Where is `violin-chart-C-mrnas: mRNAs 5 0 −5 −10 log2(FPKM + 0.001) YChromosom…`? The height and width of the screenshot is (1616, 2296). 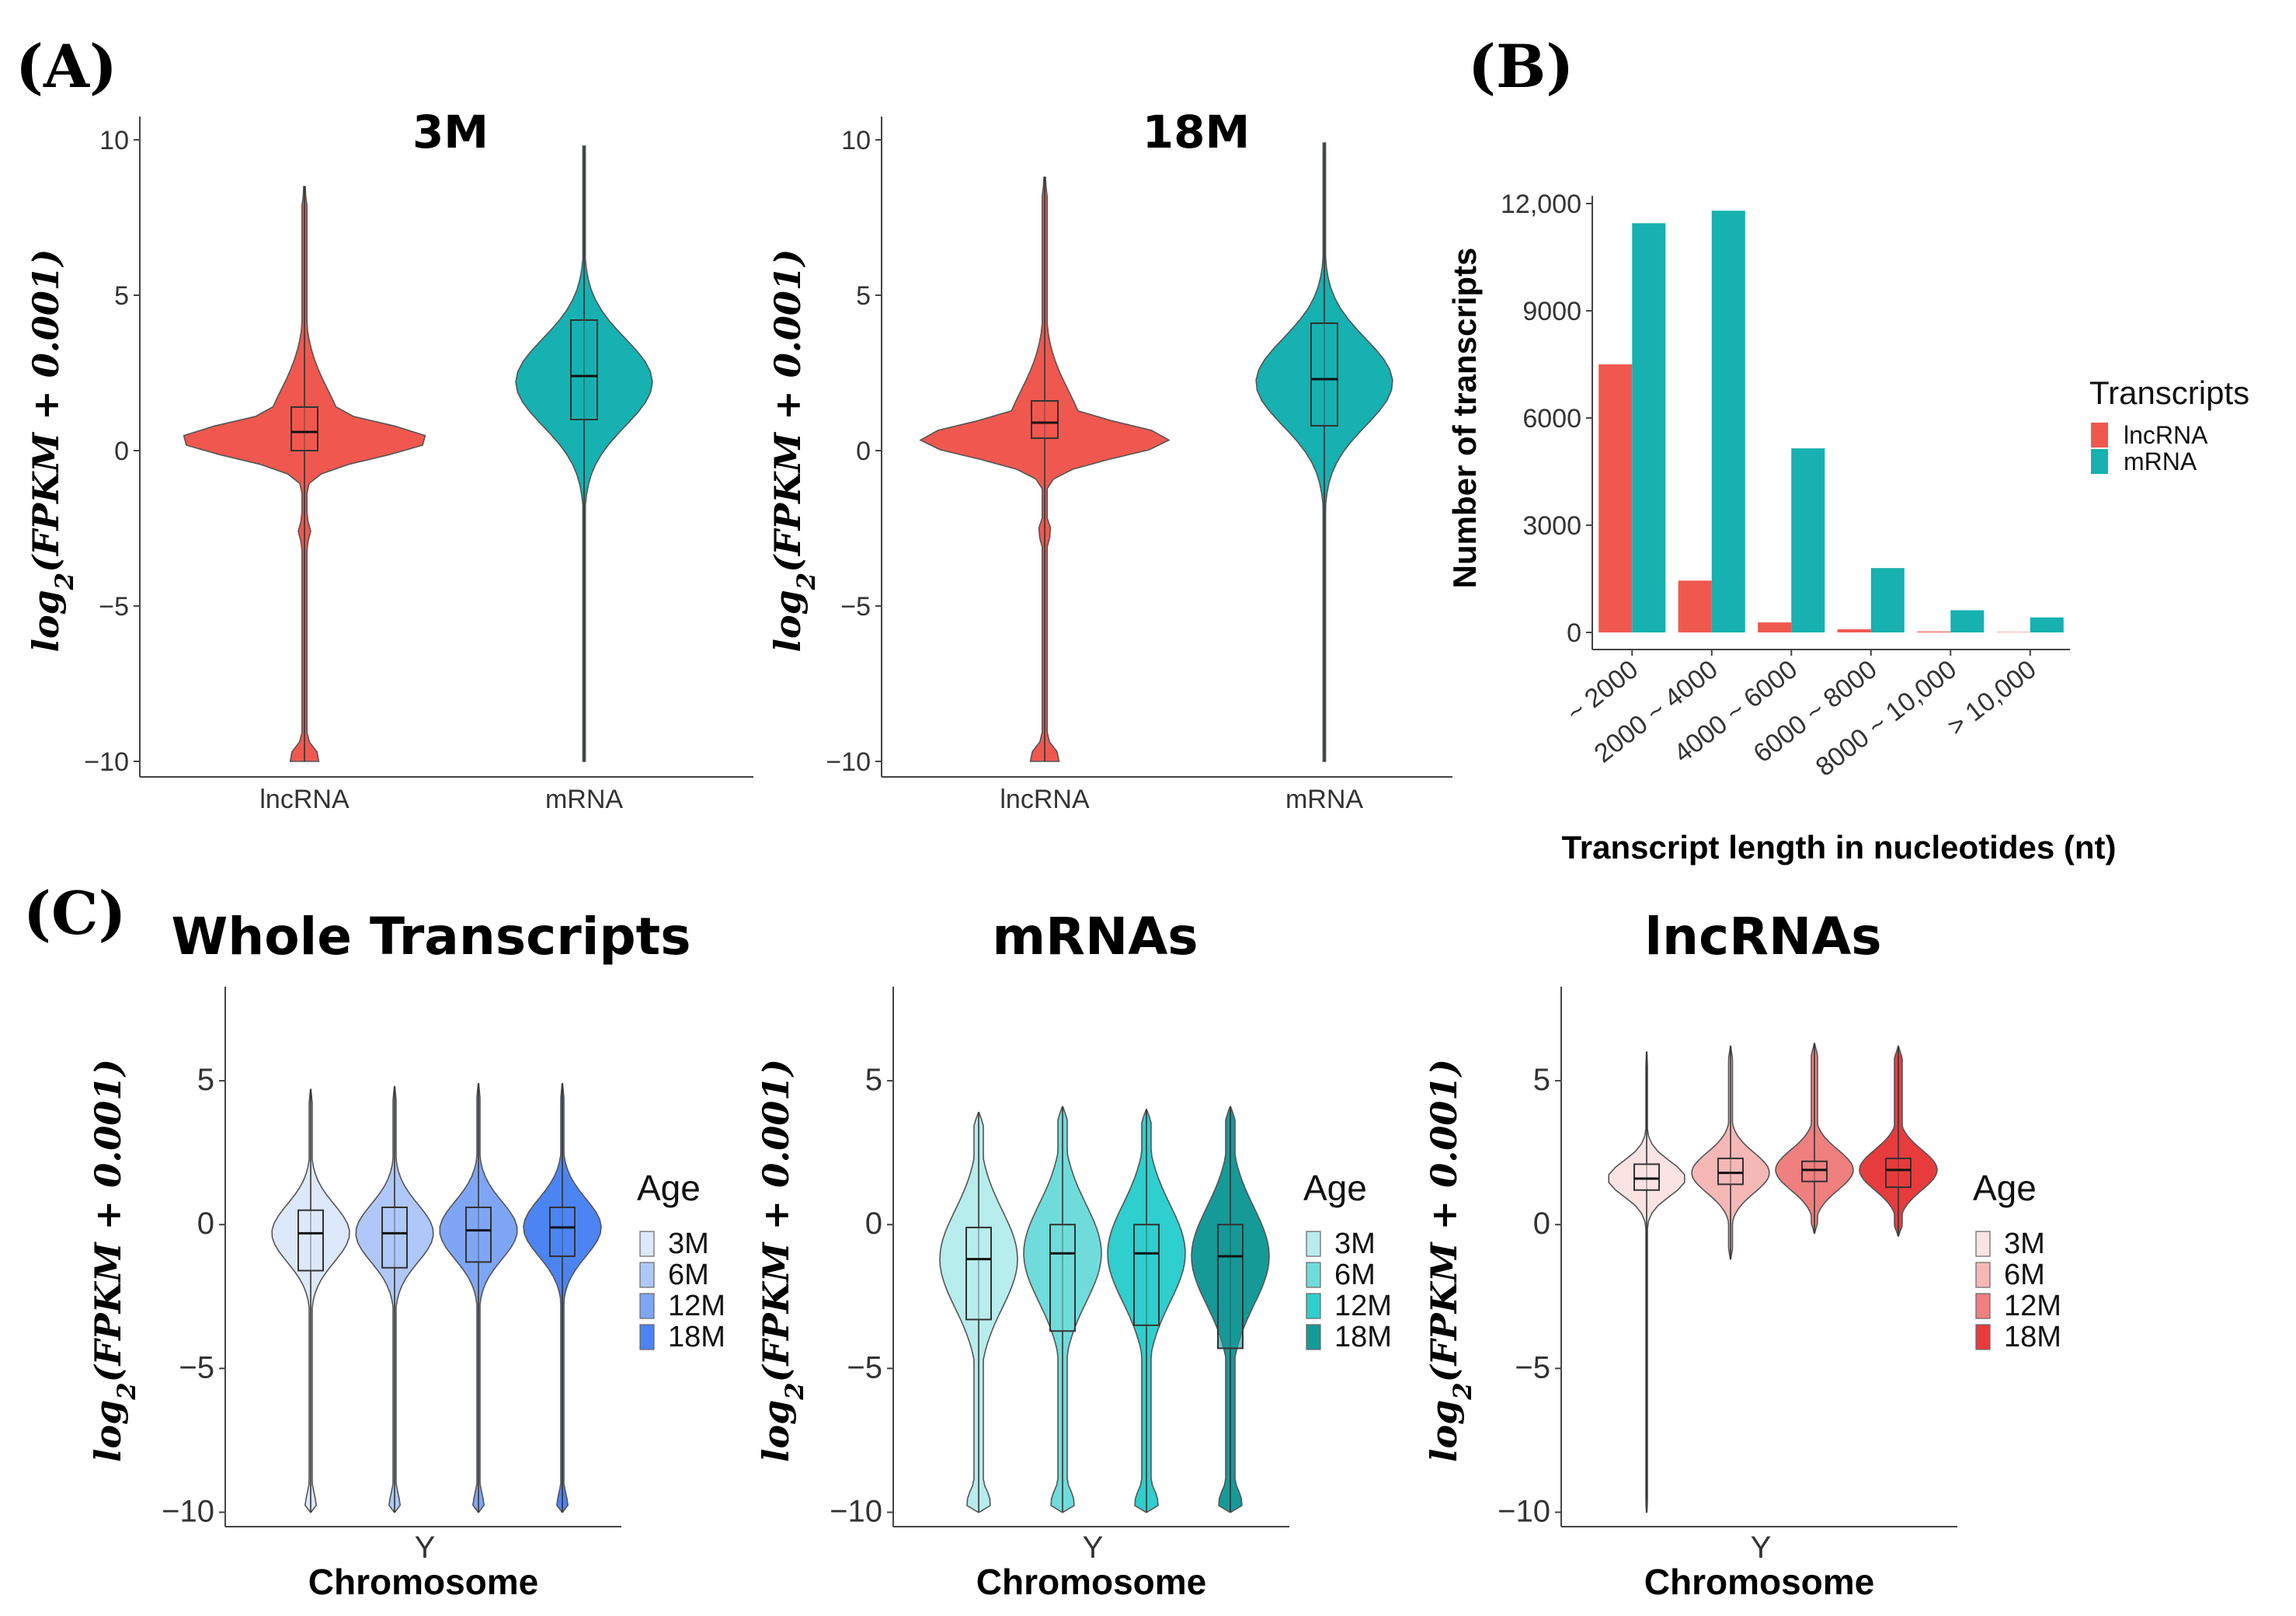
violin-chart-C-mrnas: mRNAs 5 0 −5 −10 log2(FPKM + 0.001) YChromosom… is located at coordinates (1073, 1254).